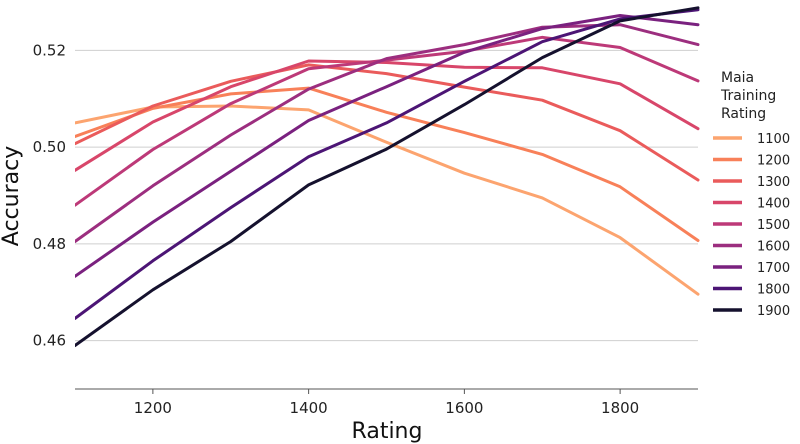  I want to click on legend-label-1900: 1900, so click(773, 311).